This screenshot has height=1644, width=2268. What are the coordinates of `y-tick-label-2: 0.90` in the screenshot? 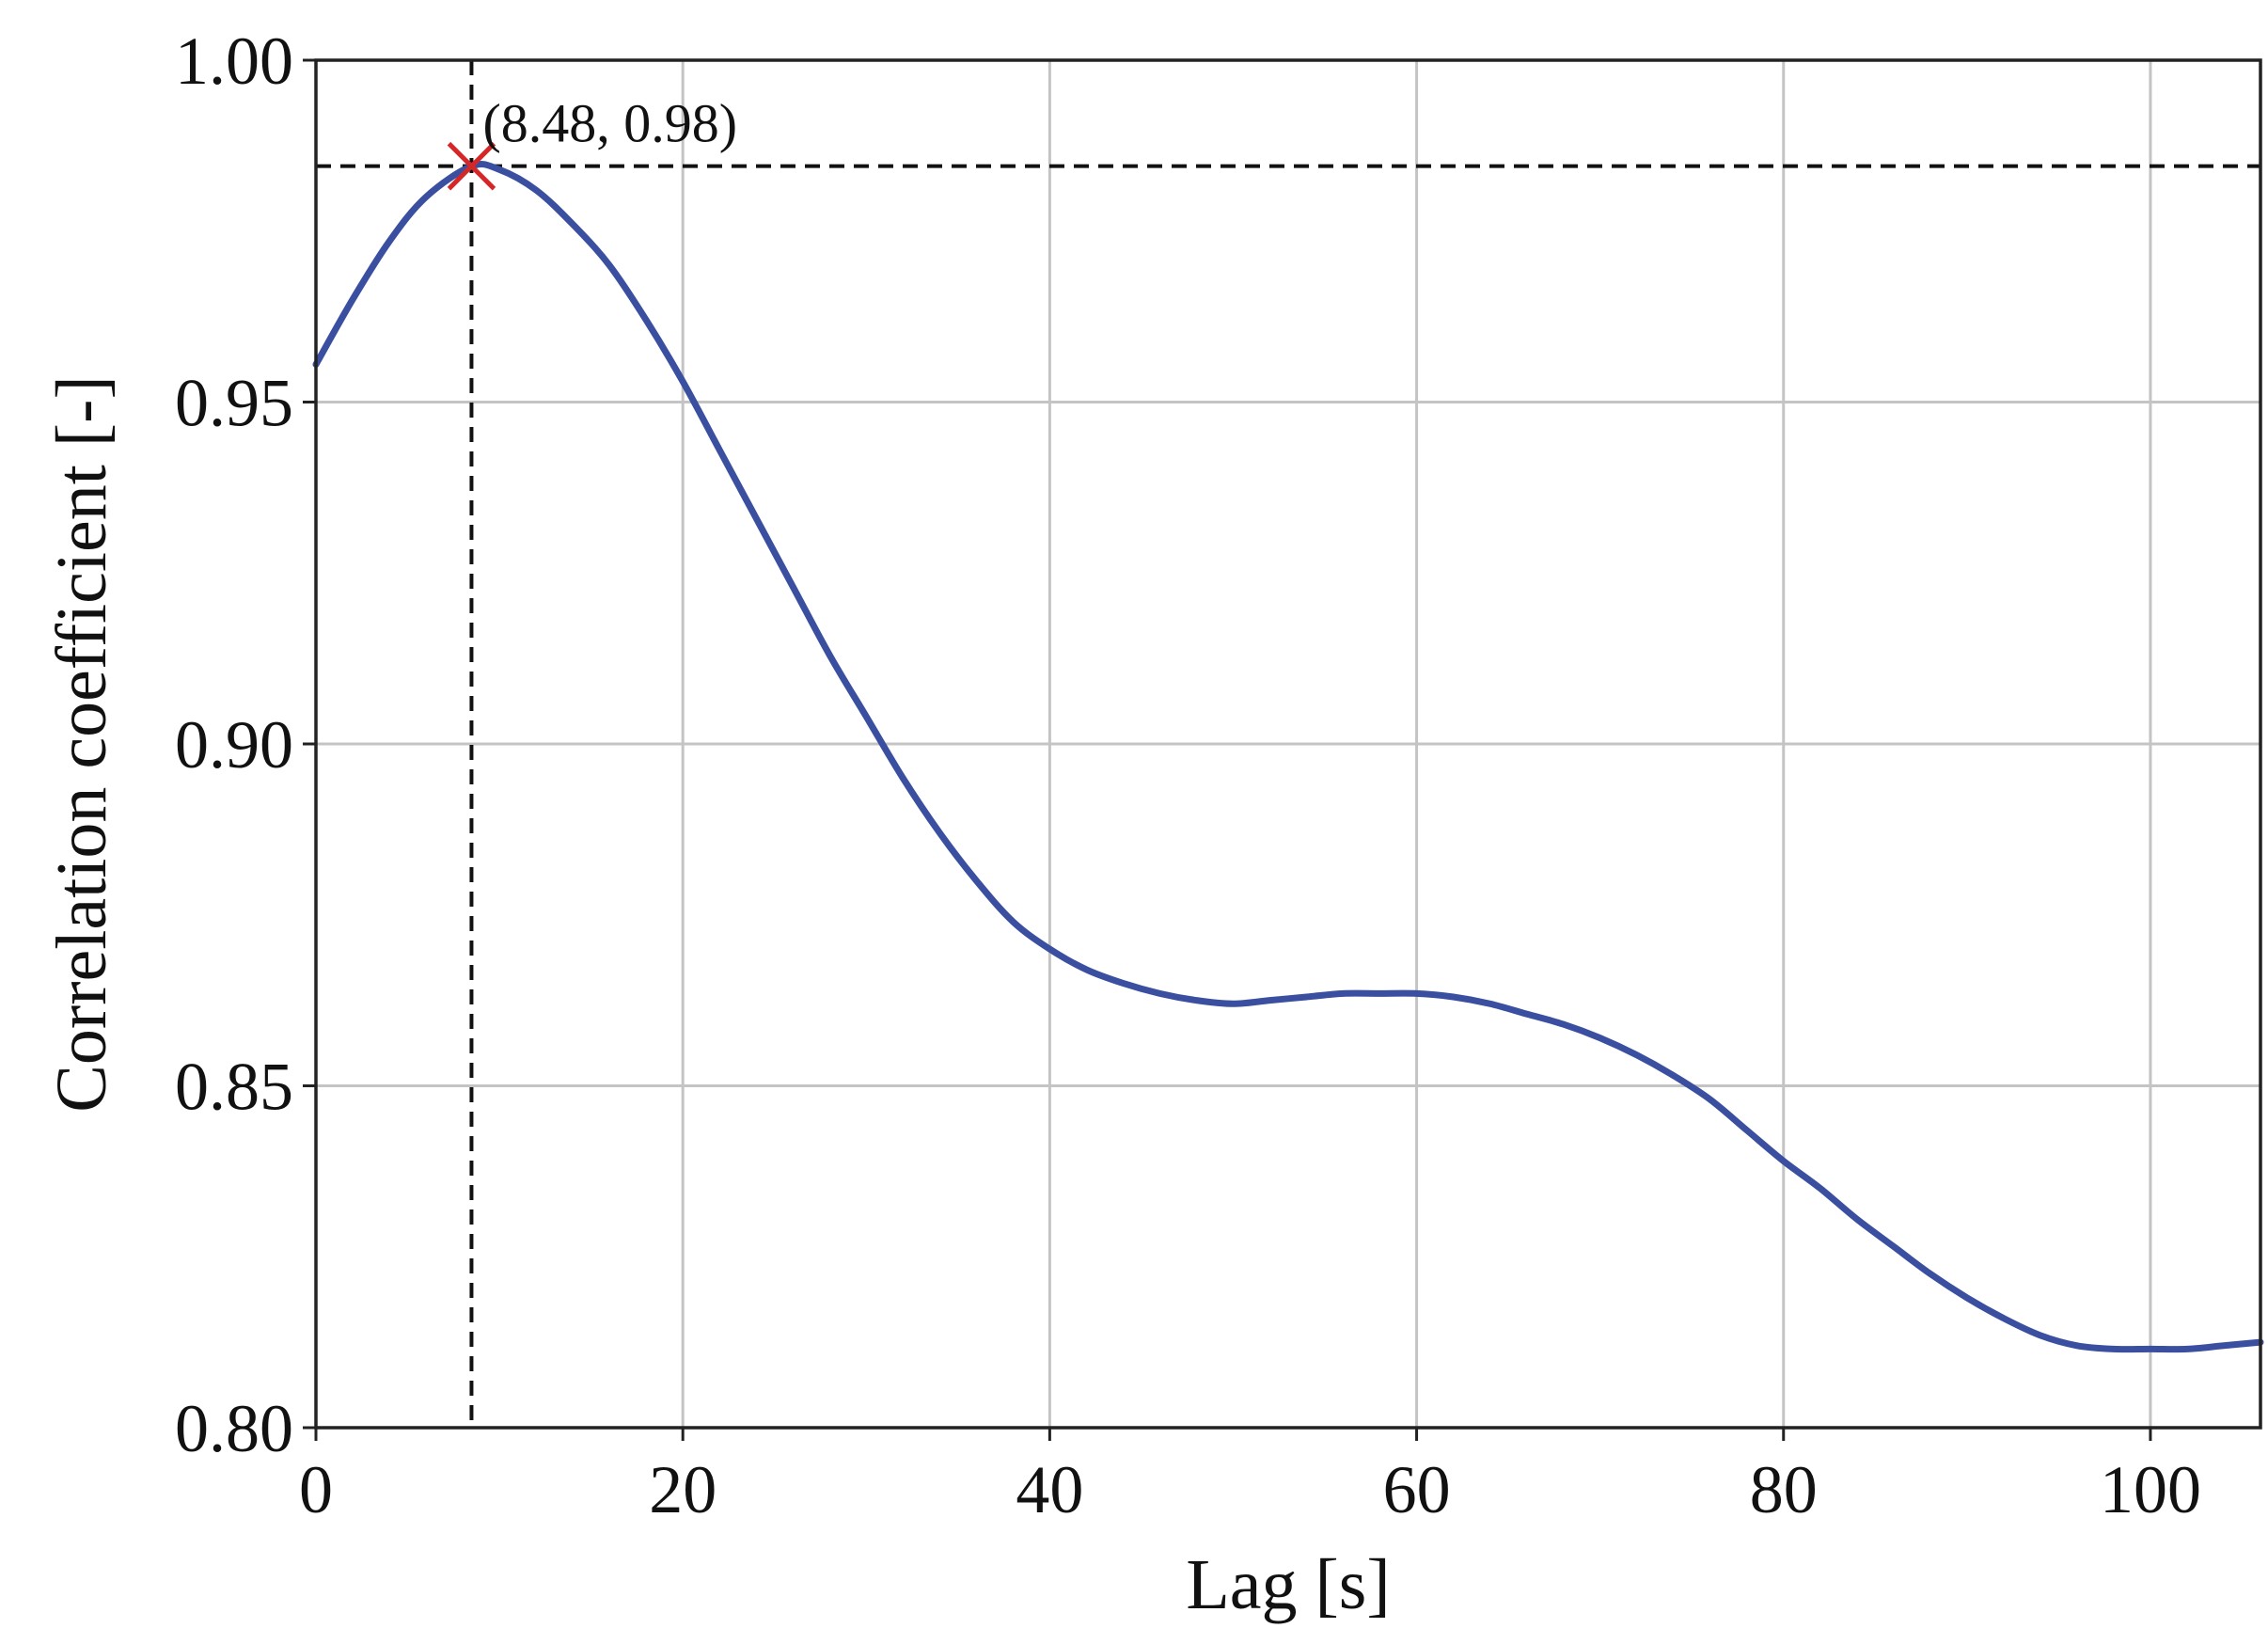 It's located at (234, 744).